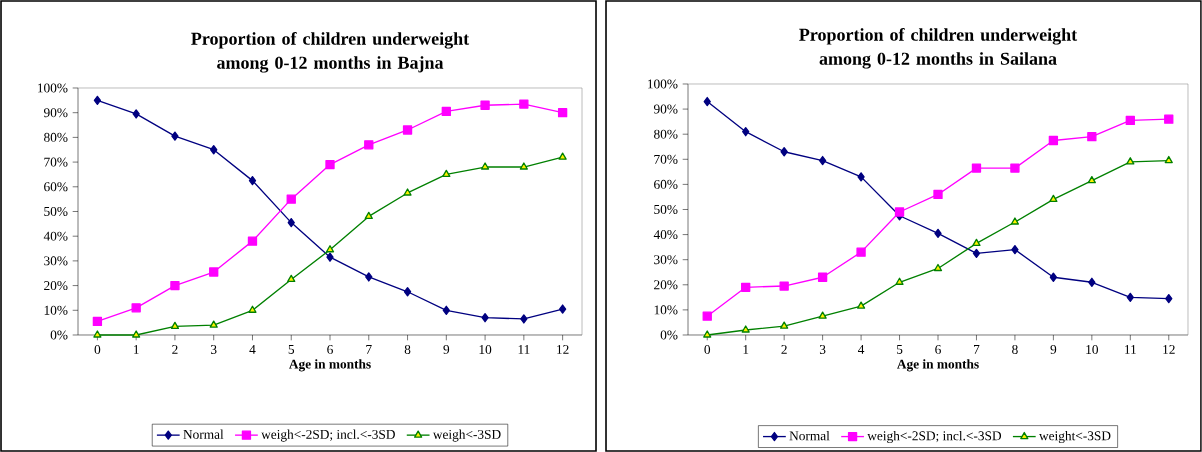 The width and height of the screenshot is (1202, 452). I want to click on legend-label: weight<-3SD, so click(1075, 437).